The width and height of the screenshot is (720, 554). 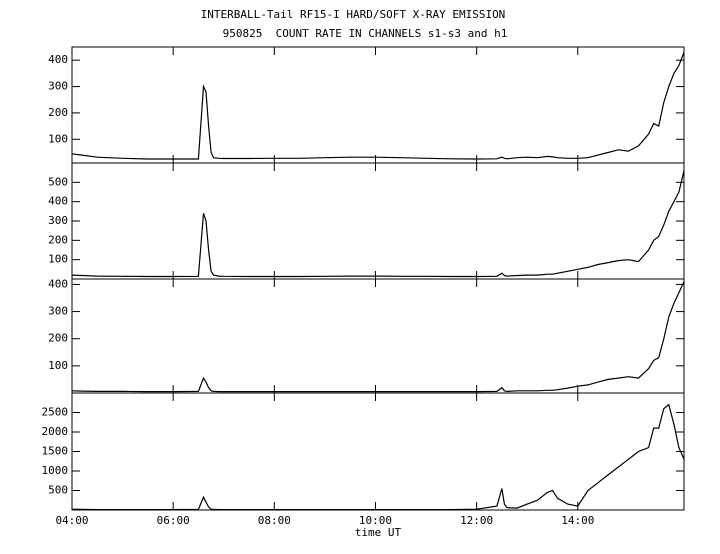 What do you see at coordinates (71, 520) in the screenshot?
I see `x-tick-label: 04:00` at bounding box center [71, 520].